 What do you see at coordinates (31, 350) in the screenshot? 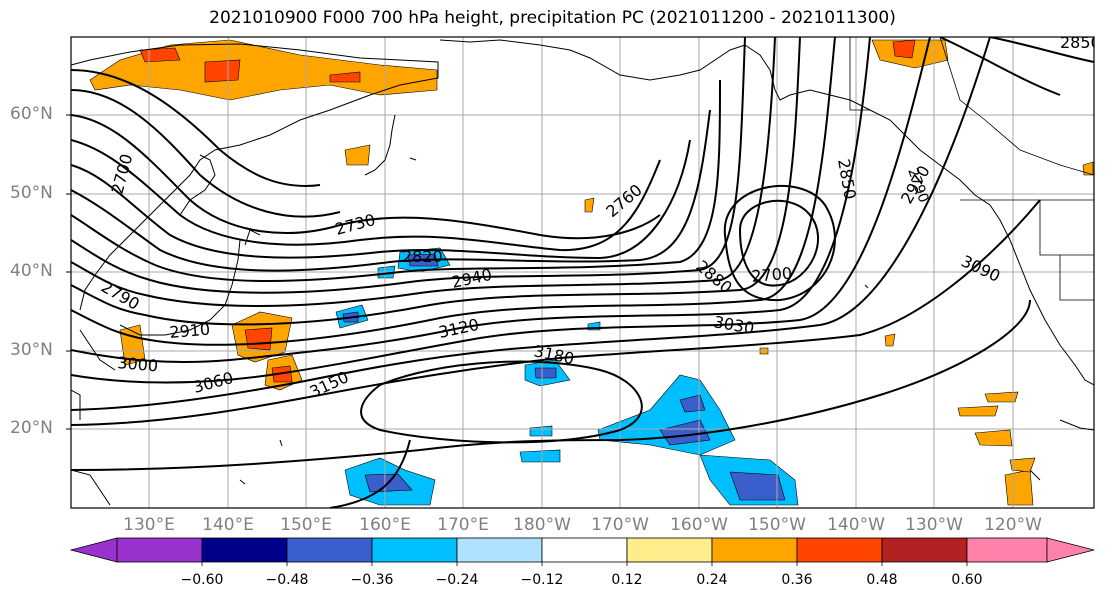
I see `latitude-label: 30°N` at bounding box center [31, 350].